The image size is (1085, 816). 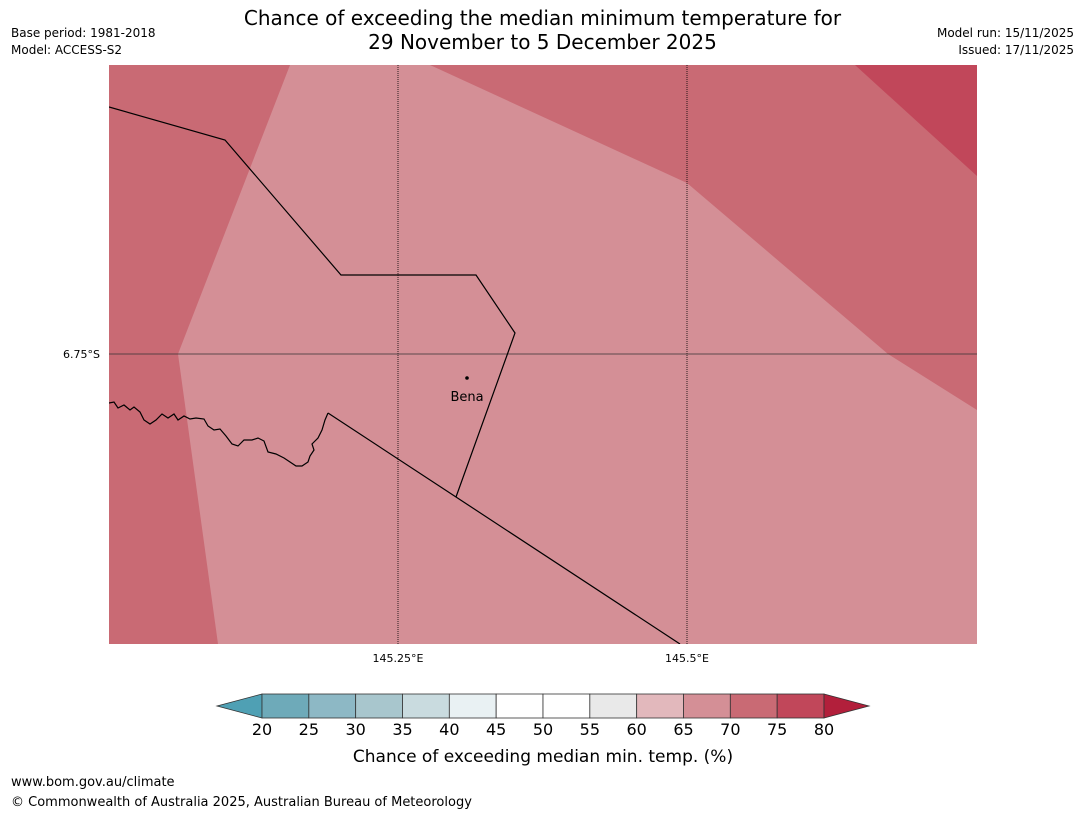 I want to click on colorbar-extend-low, so click(x=239, y=706).